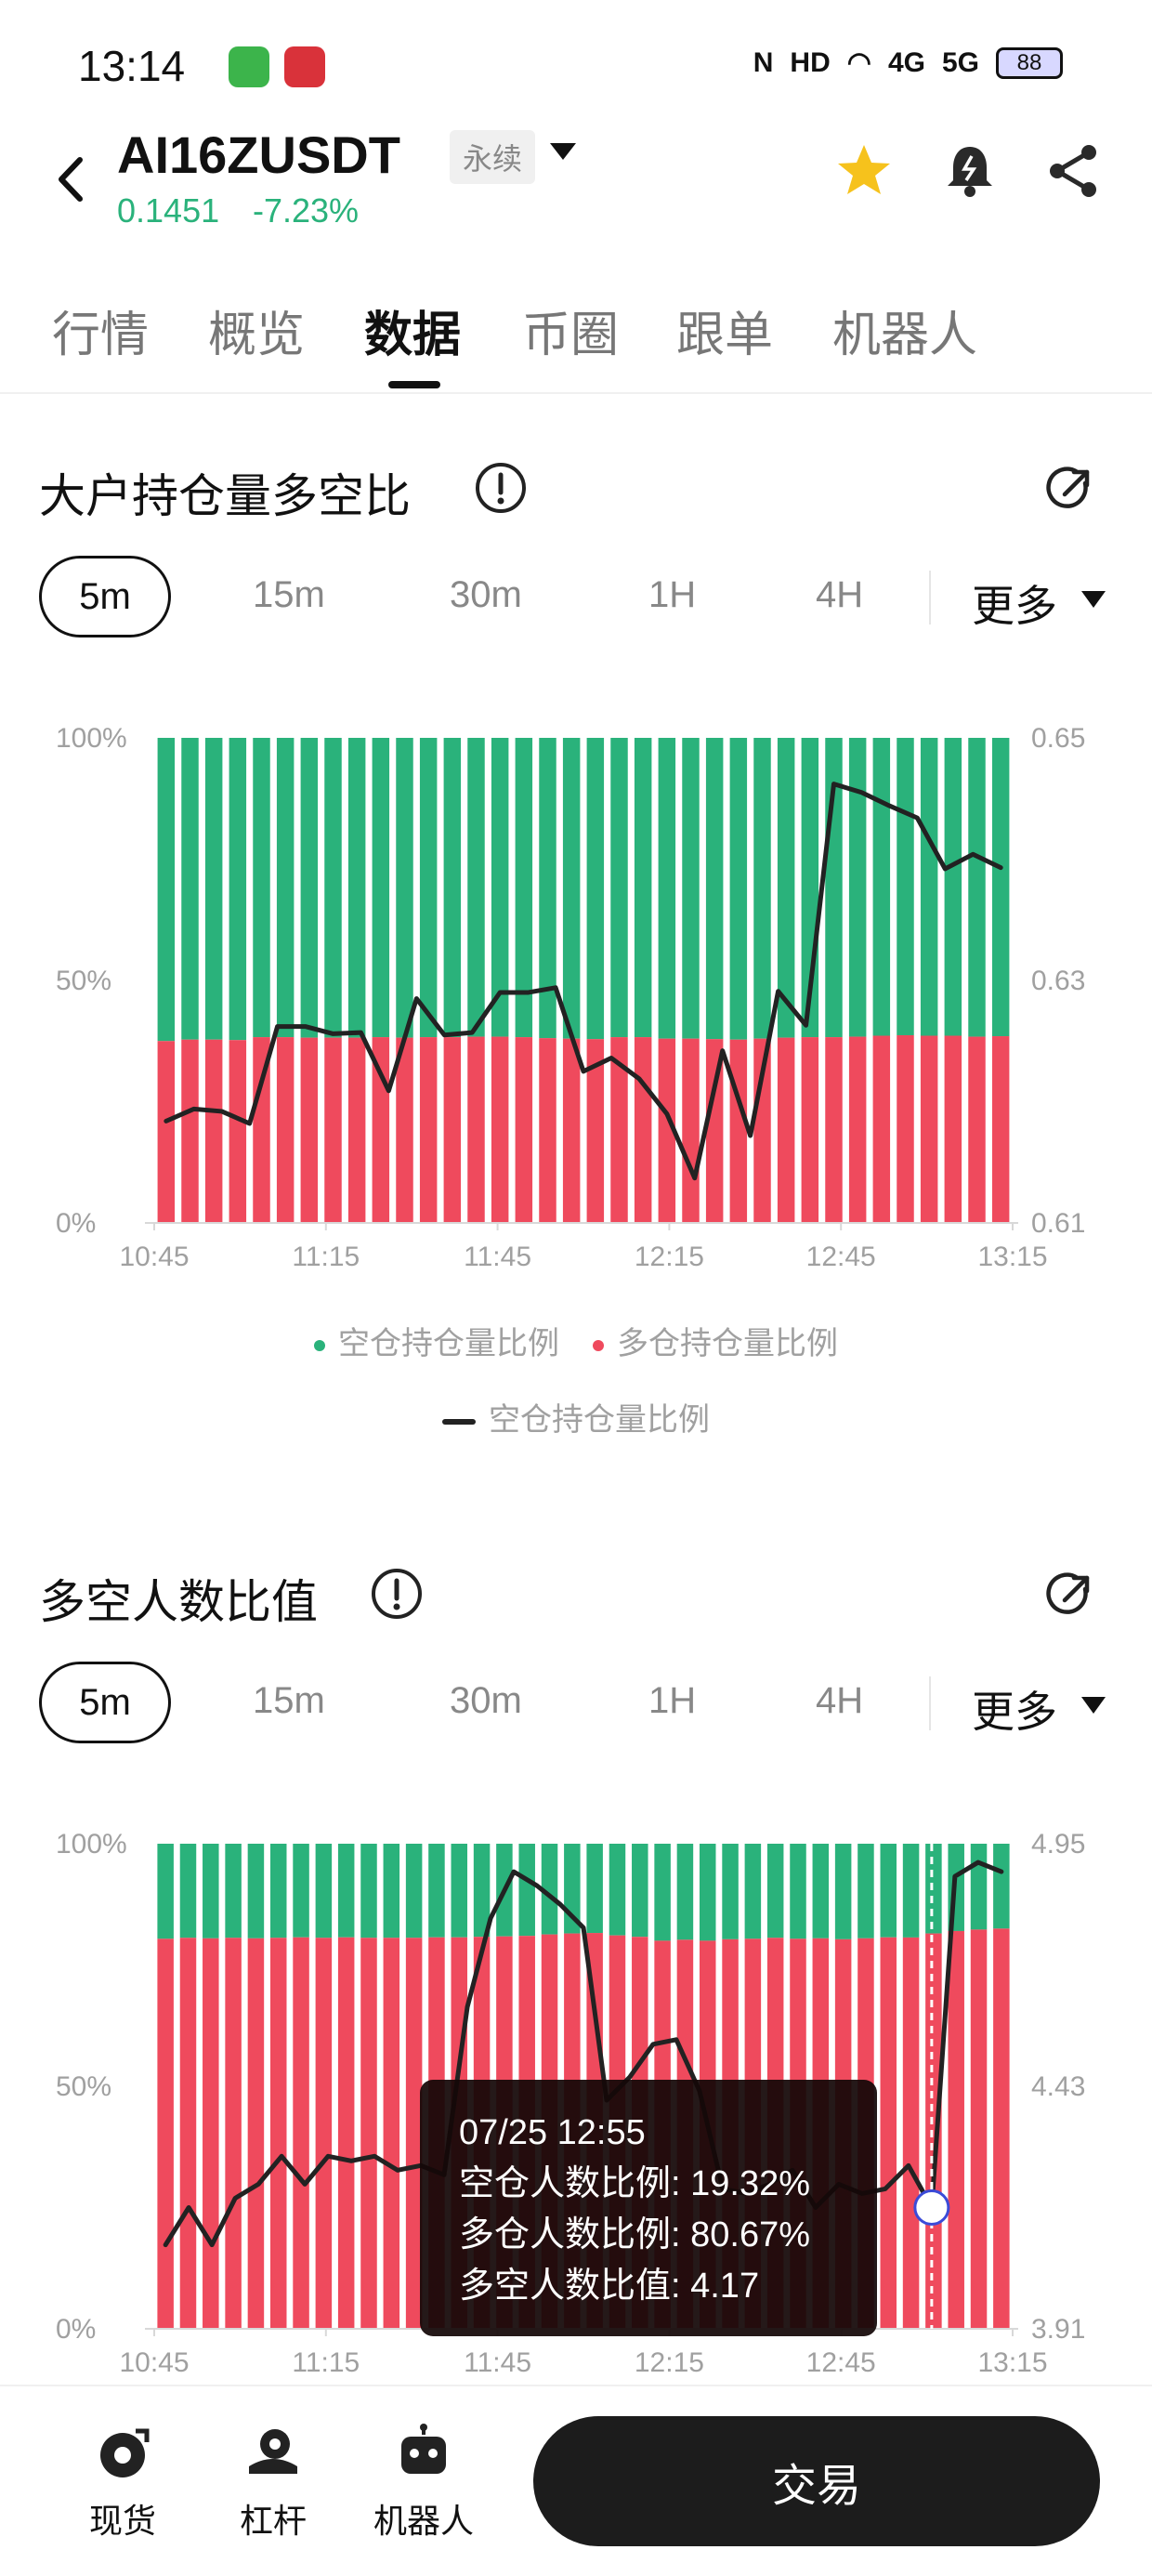 This screenshot has height=2576, width=1152. Describe the element at coordinates (326, 2362) in the screenshot. I see `x-axis-tick-label: 11:15` at that location.